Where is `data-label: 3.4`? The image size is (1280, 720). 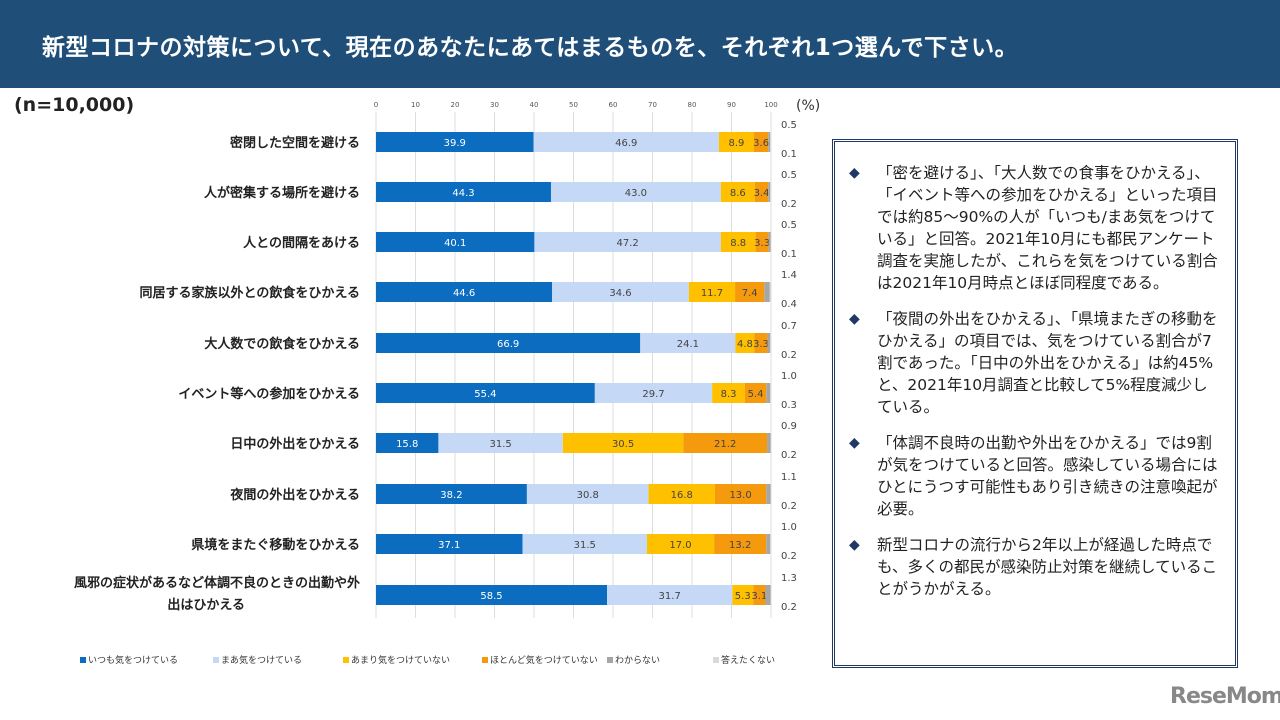 data-label: 3.4 is located at coordinates (762, 193).